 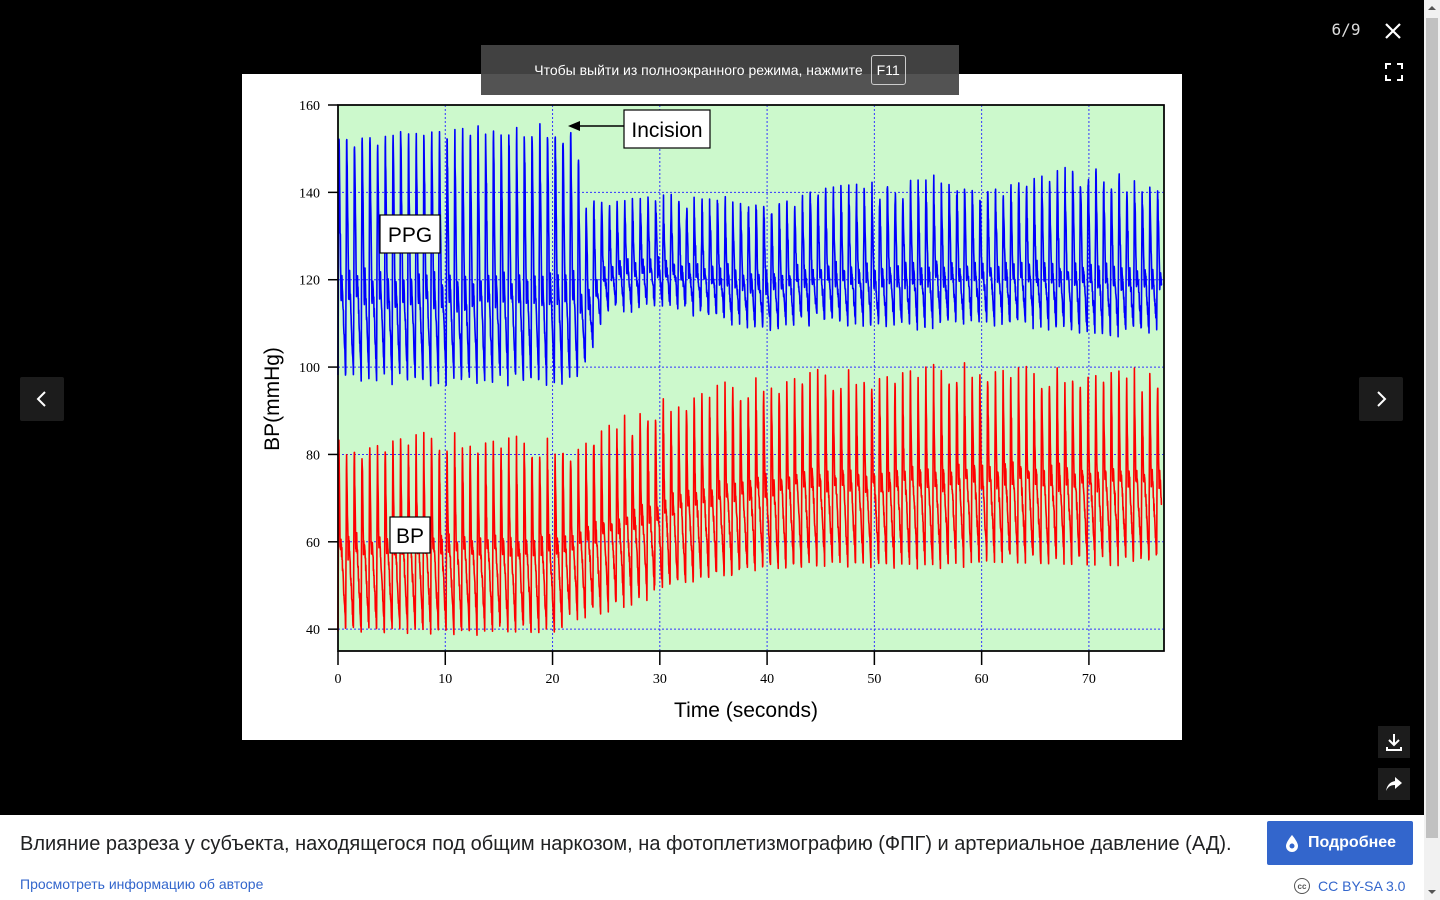 What do you see at coordinates (309, 281) in the screenshot?
I see `y-tick-label: 120` at bounding box center [309, 281].